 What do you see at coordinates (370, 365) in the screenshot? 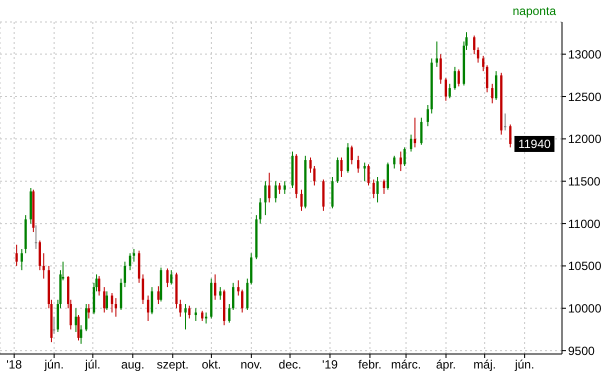
I see `x-tick-label: febr.` at bounding box center [370, 365].